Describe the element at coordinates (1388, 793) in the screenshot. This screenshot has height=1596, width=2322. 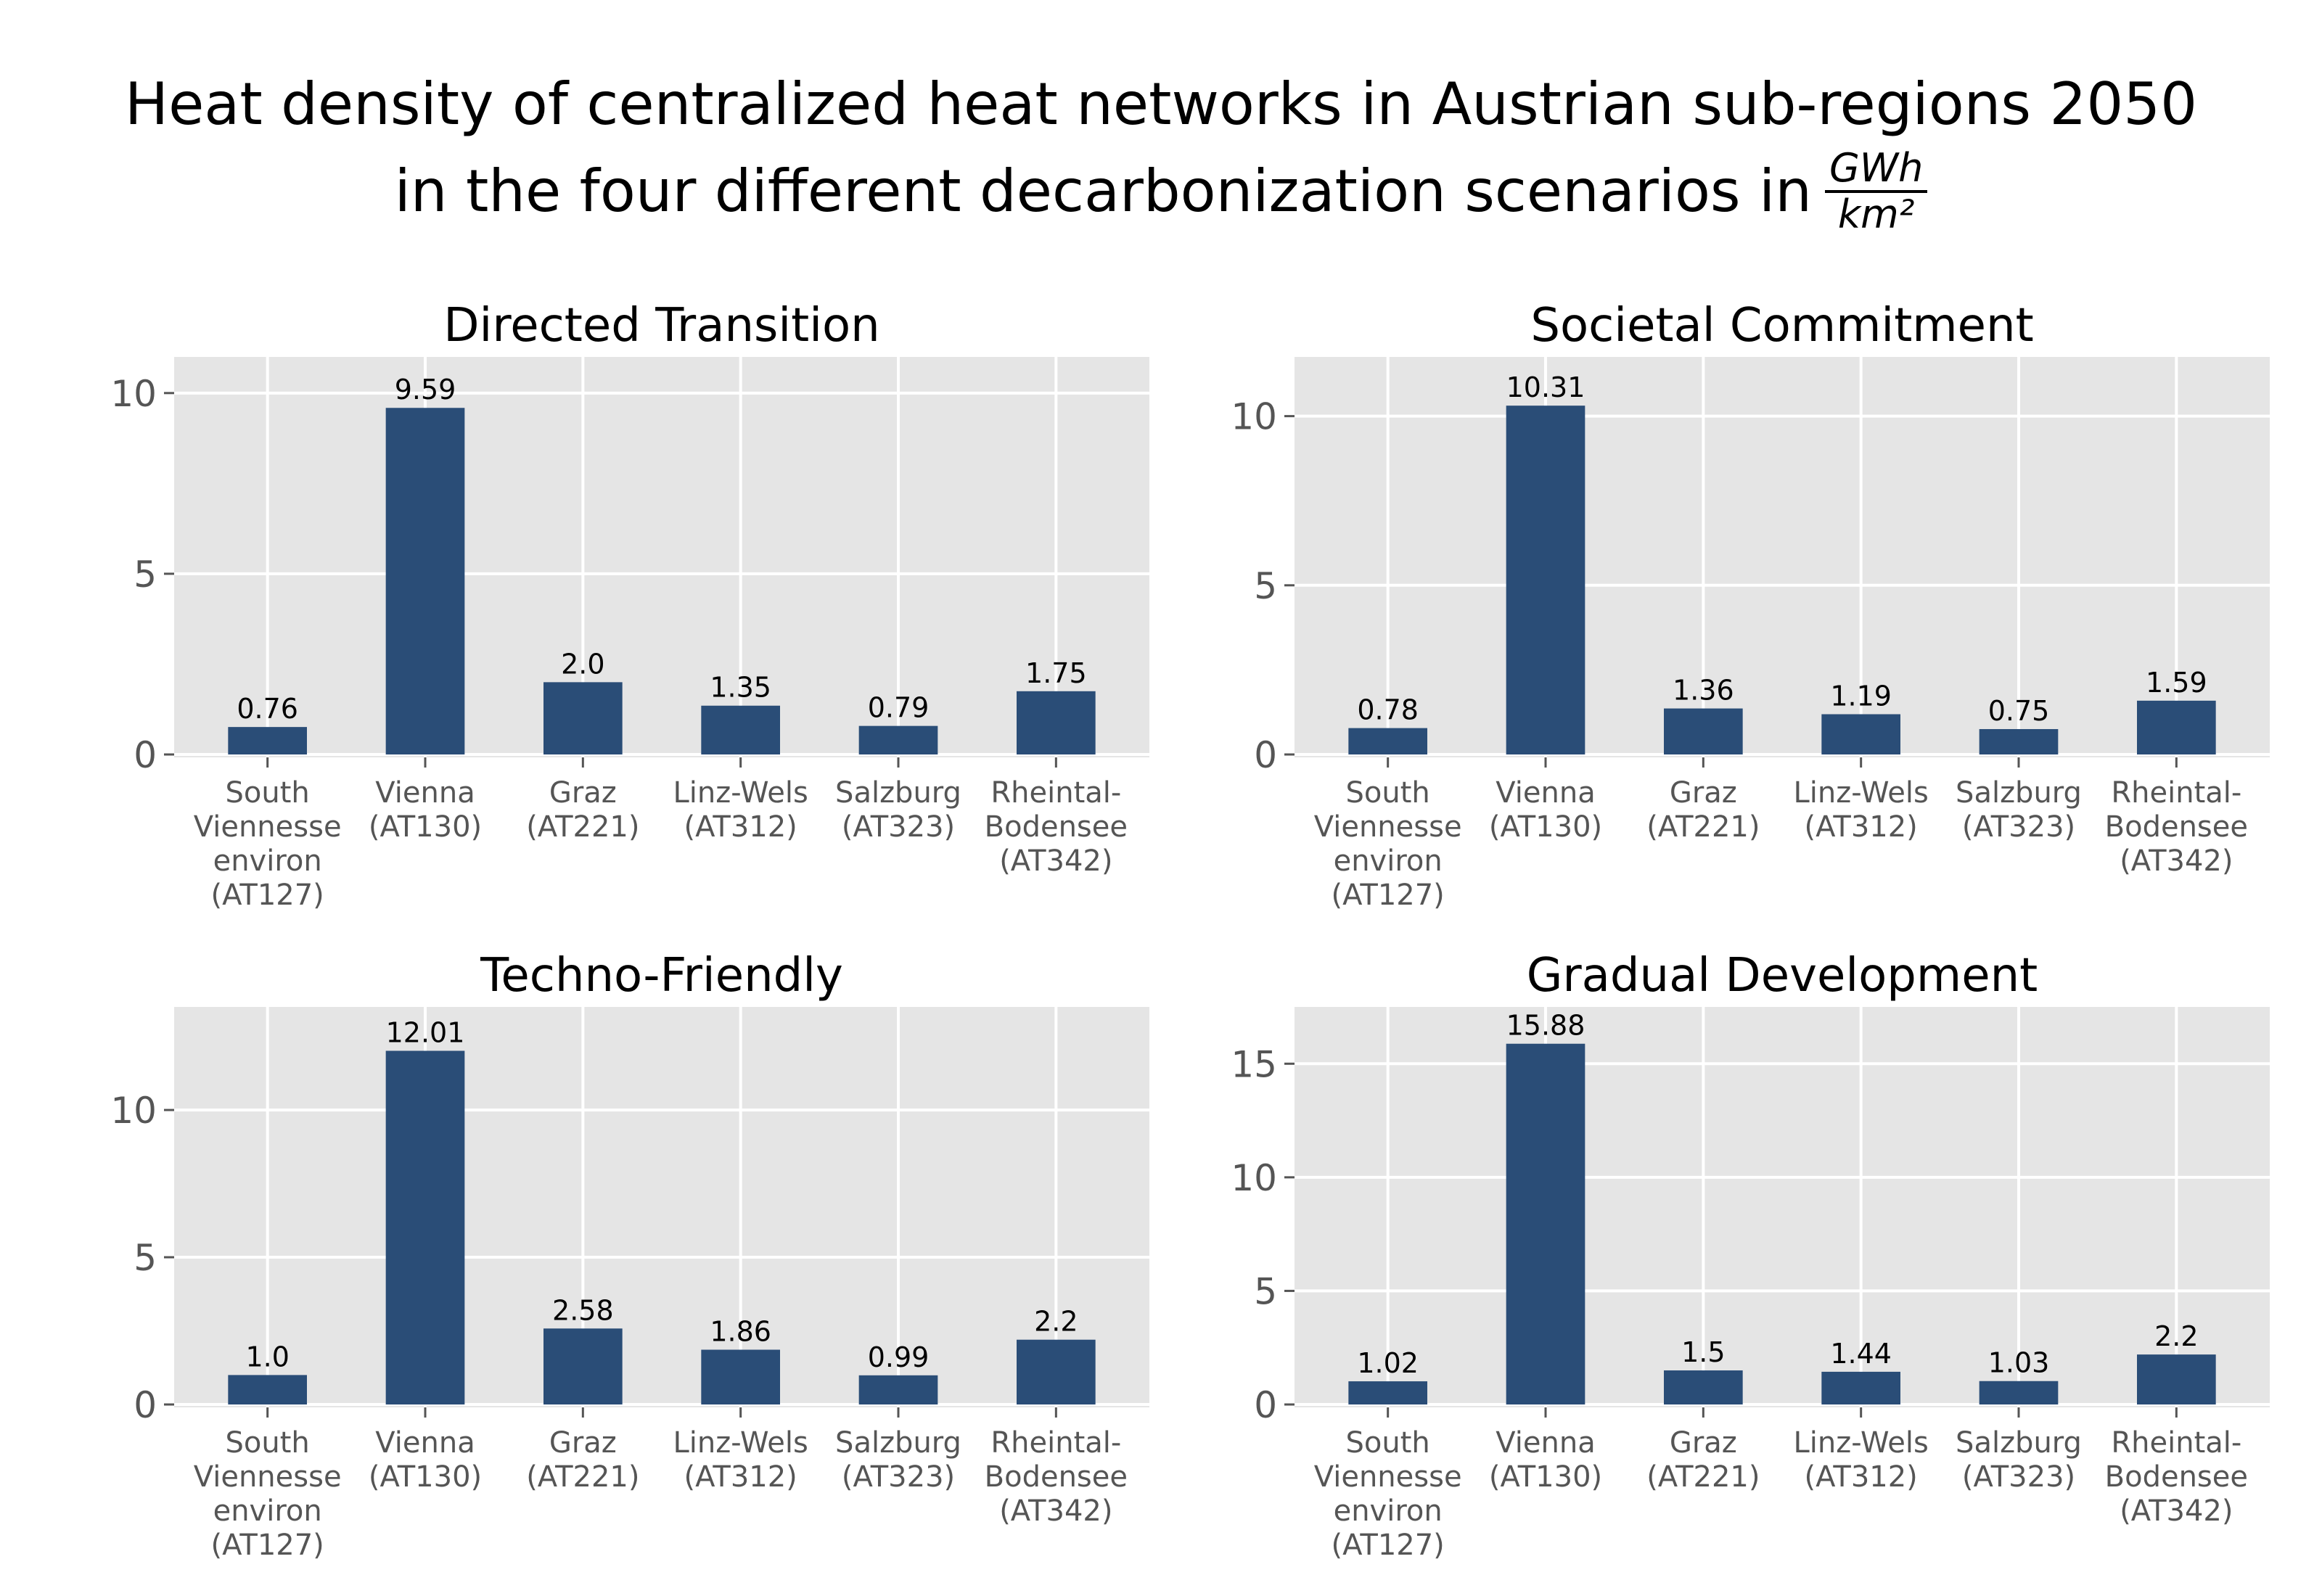
I see `x-tick-label-line: South` at that location.